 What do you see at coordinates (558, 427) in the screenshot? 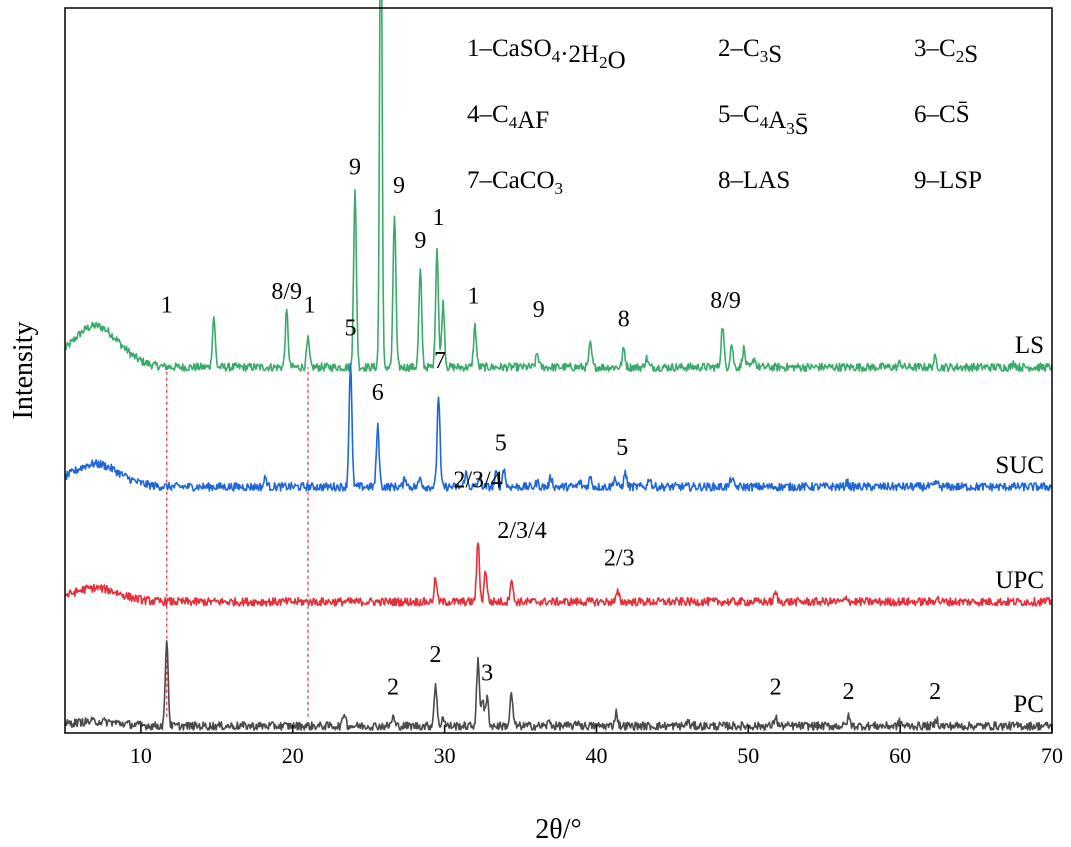
I see `series-line-suc` at bounding box center [558, 427].